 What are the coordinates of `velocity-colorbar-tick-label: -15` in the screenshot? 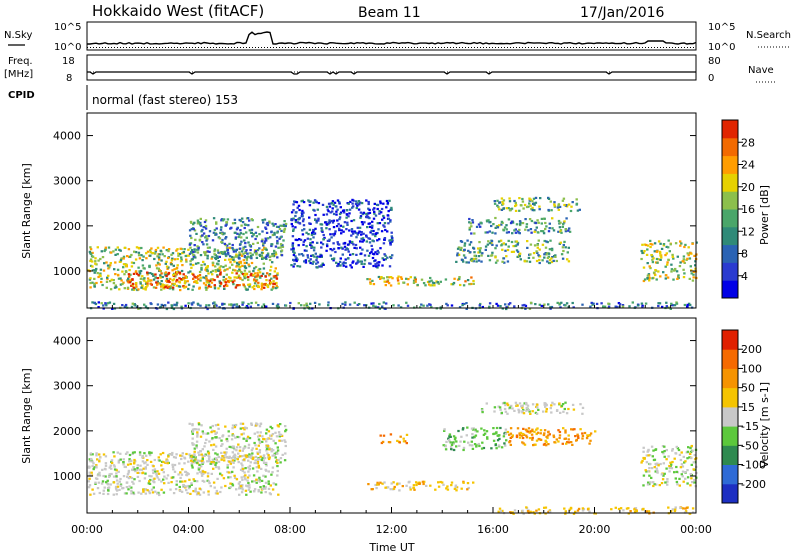 It's located at (750, 426).